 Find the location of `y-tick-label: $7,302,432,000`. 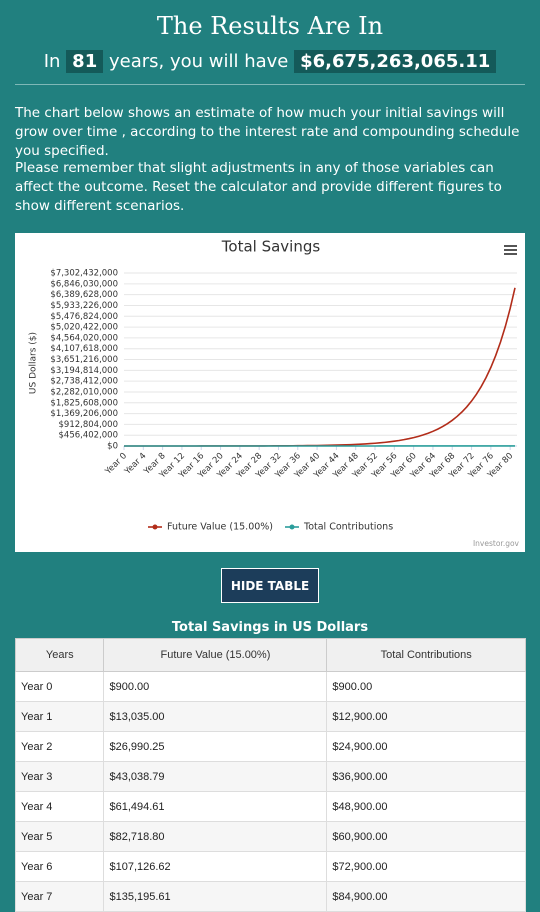

y-tick-label: $7,302,432,000 is located at coordinates (84, 274).